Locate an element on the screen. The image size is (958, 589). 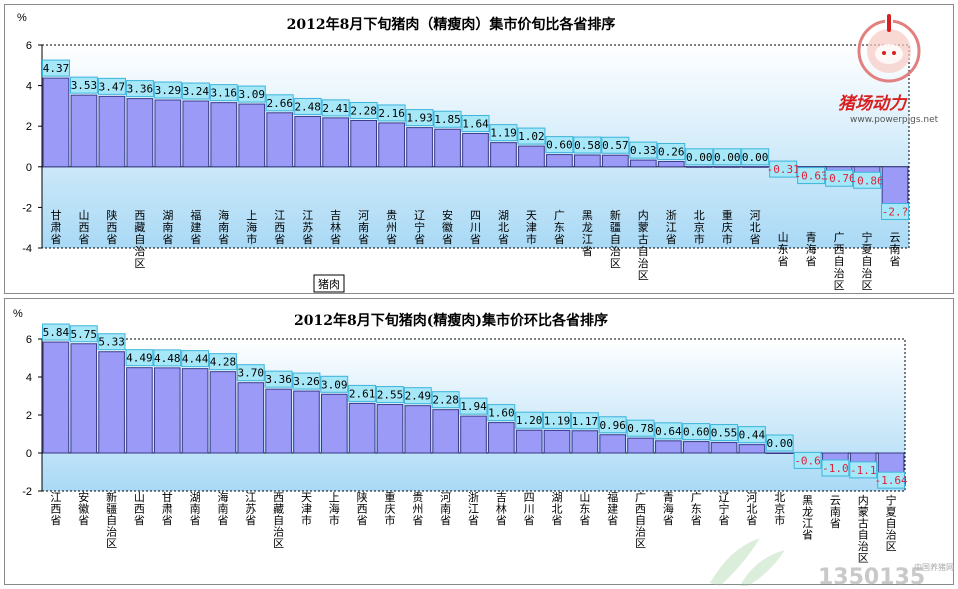
value-label: 1.64 is located at coordinates (475, 124).